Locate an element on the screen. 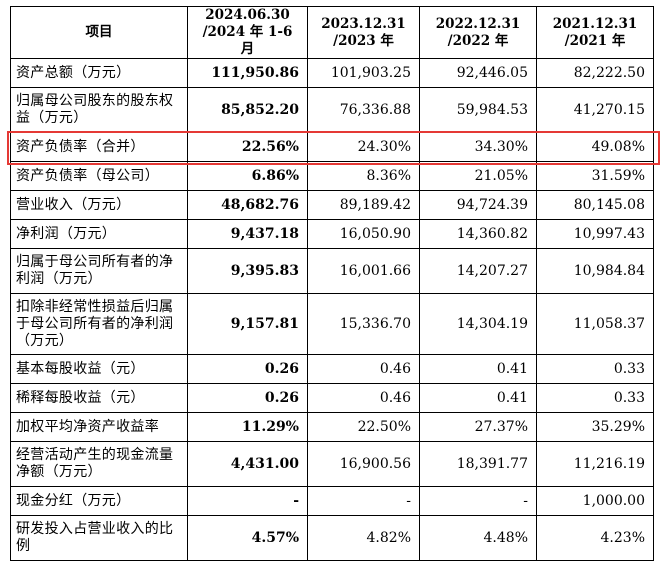 This screenshot has width=664, height=573. cell-2022: 27.37% is located at coordinates (478, 427).